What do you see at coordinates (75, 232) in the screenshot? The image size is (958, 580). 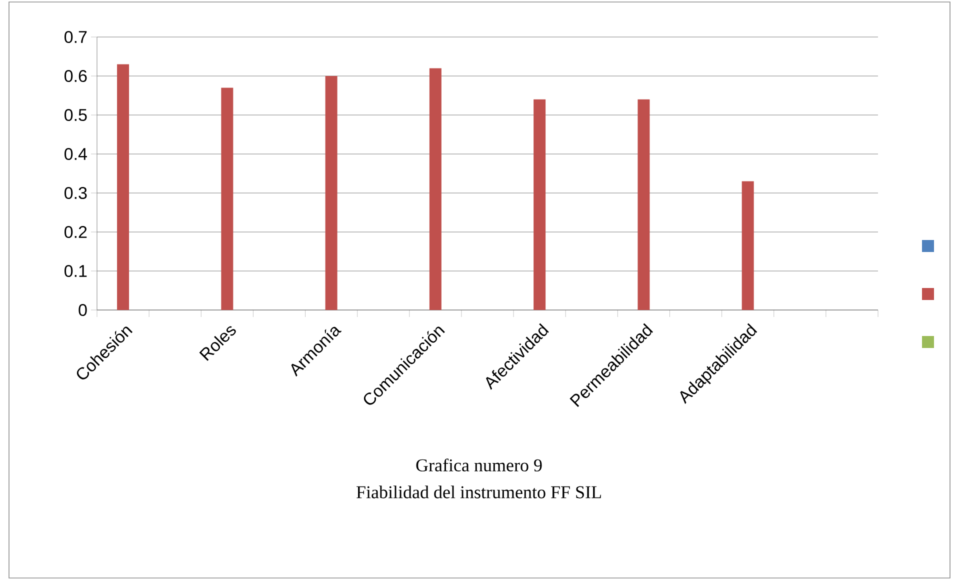 I see `y-tick-label: 0.2` at bounding box center [75, 232].